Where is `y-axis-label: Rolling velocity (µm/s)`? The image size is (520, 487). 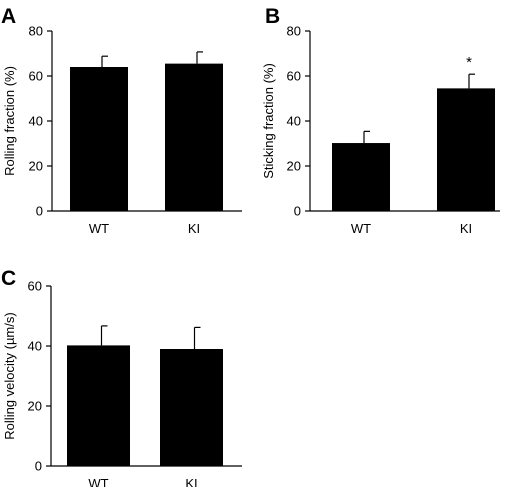
y-axis-label: Rolling velocity (µm/s) is located at coordinates (9, 375).